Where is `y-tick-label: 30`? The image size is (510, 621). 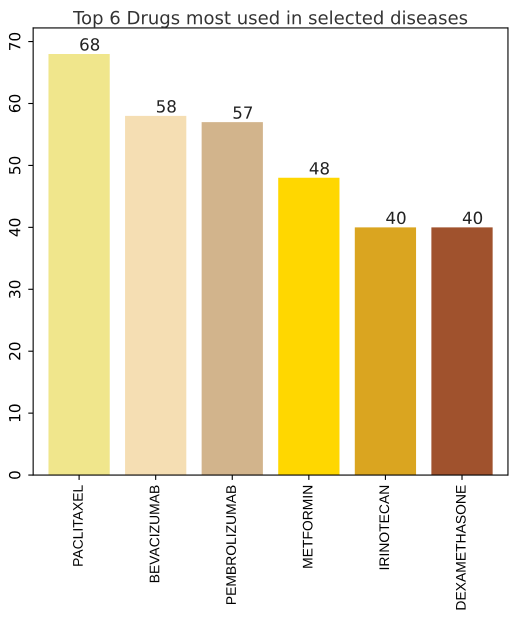 y-tick-label: 30 is located at coordinates (14, 289).